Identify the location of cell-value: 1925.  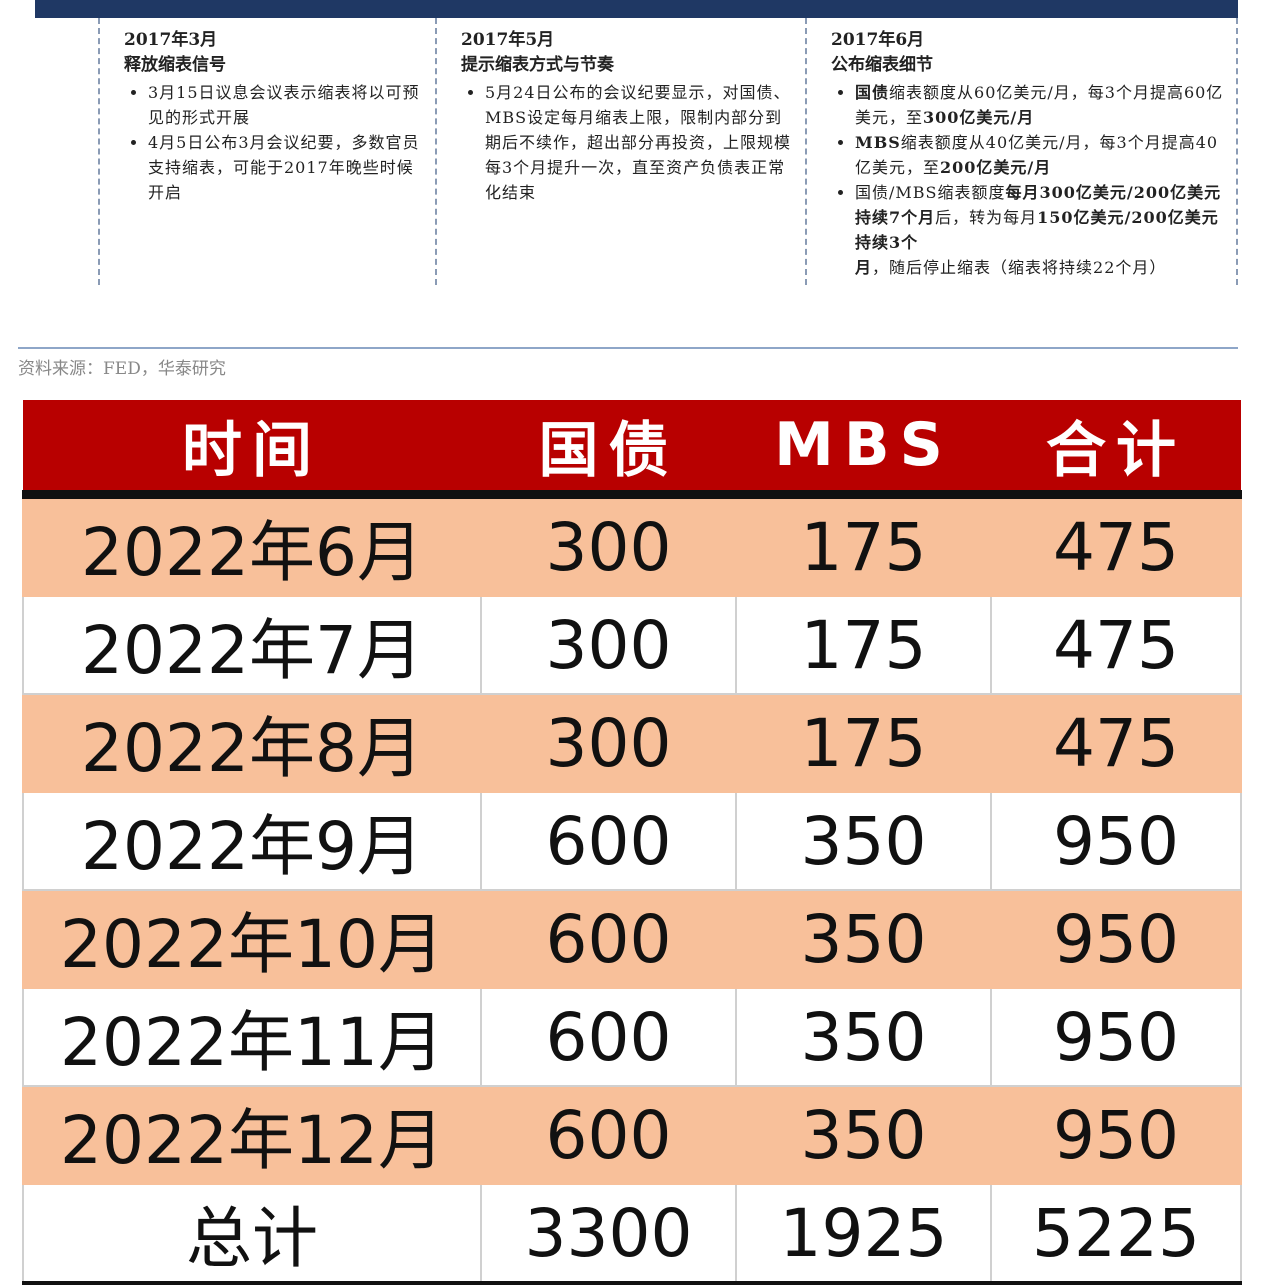
(863, 1234).